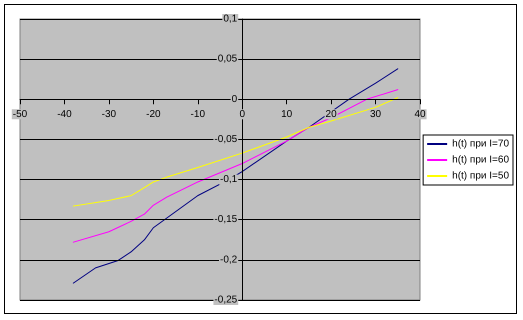 This screenshot has width=523, height=320. What do you see at coordinates (376, 114) in the screenshot?
I see `x-tick-label: 30` at bounding box center [376, 114].